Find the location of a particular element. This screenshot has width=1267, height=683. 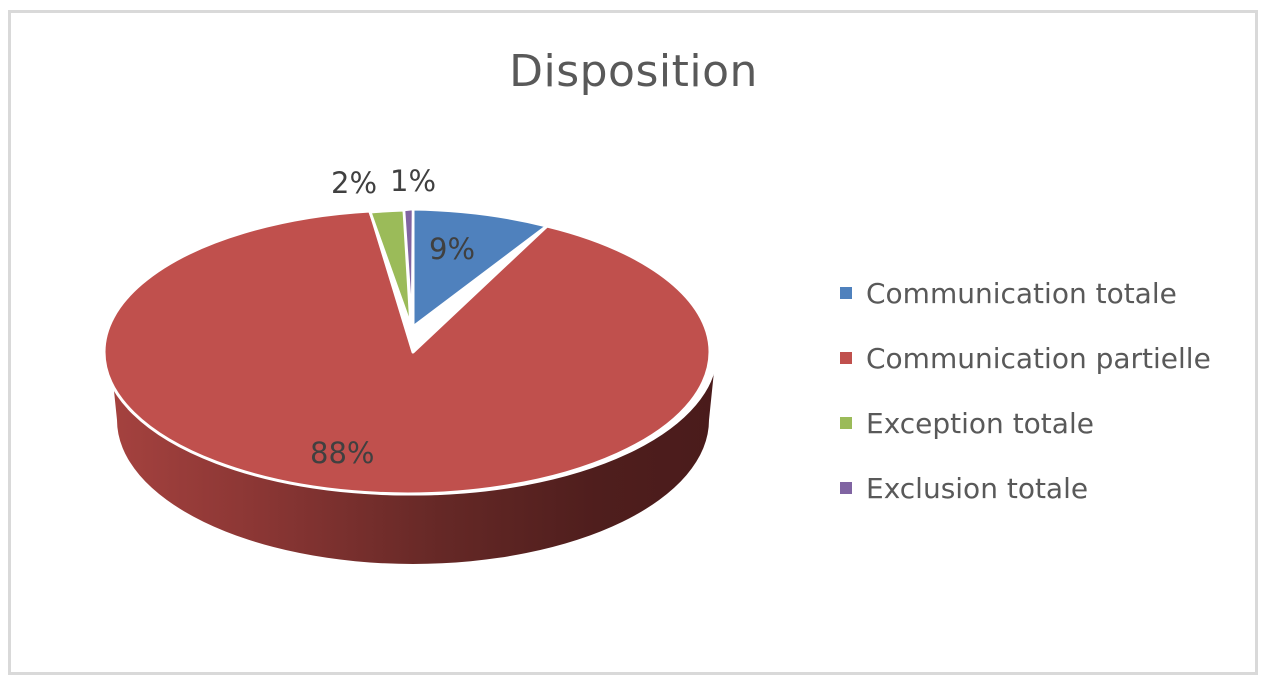

pie-side-wall is located at coordinates (413, 458).